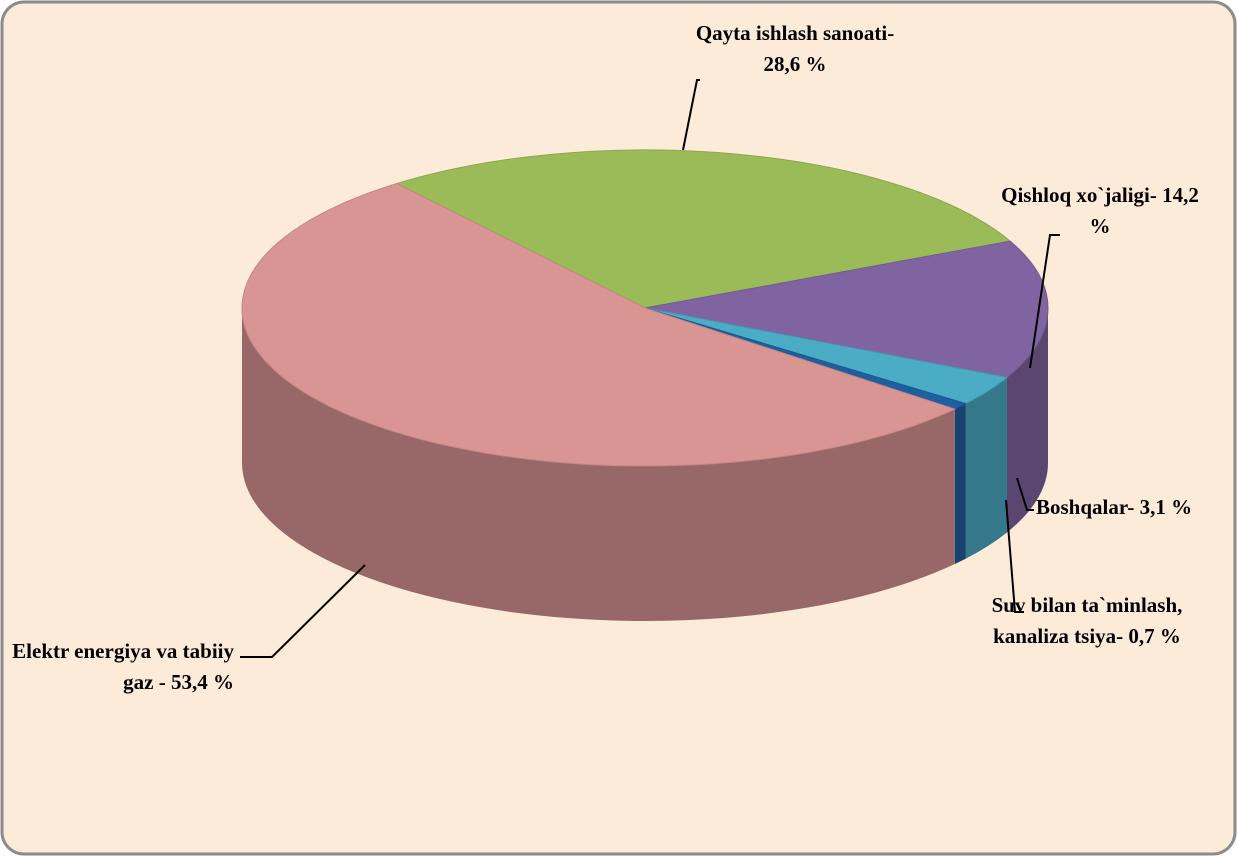 The image size is (1237, 856). Describe the element at coordinates (1079, 195) in the screenshot. I see `category-label: Qishloq xo`jaligi-` at that location.